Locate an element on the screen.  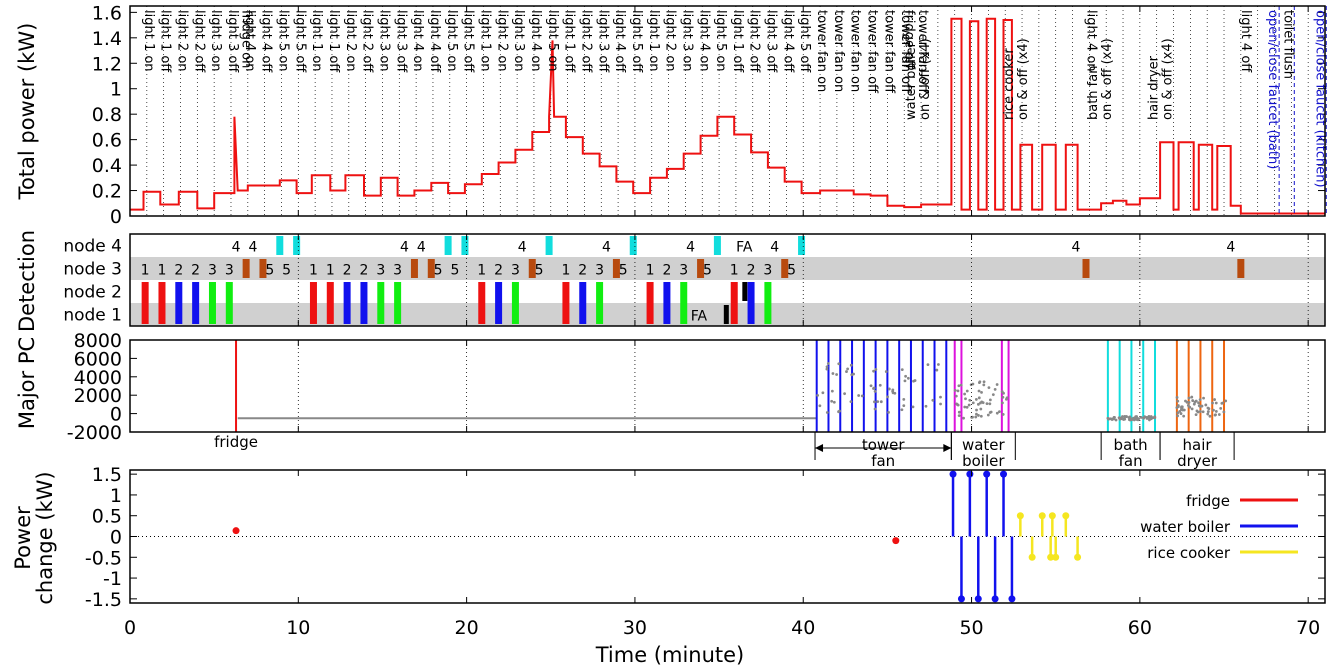
x-tick-label: 70 is located at coordinates (1308, 628).